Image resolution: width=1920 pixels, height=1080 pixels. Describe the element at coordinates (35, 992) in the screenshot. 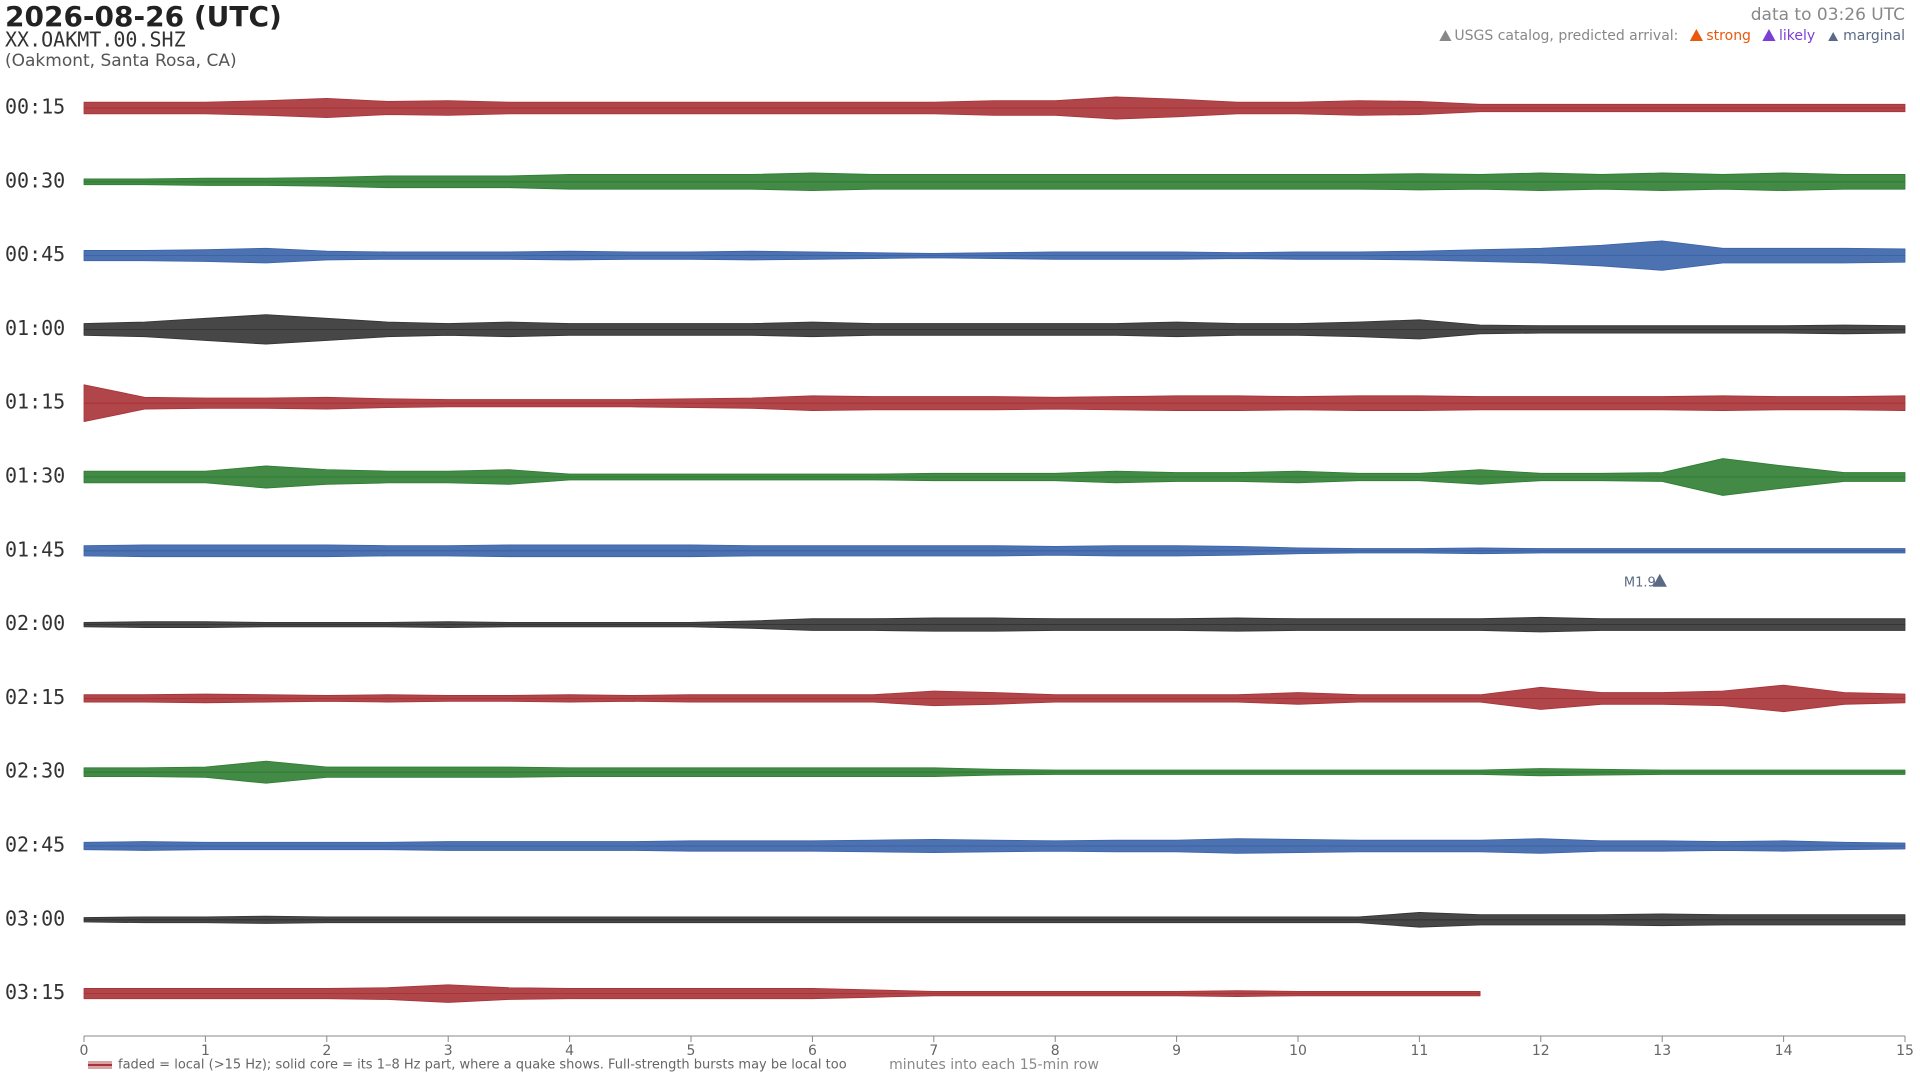

I see `row-label: 03:15` at that location.